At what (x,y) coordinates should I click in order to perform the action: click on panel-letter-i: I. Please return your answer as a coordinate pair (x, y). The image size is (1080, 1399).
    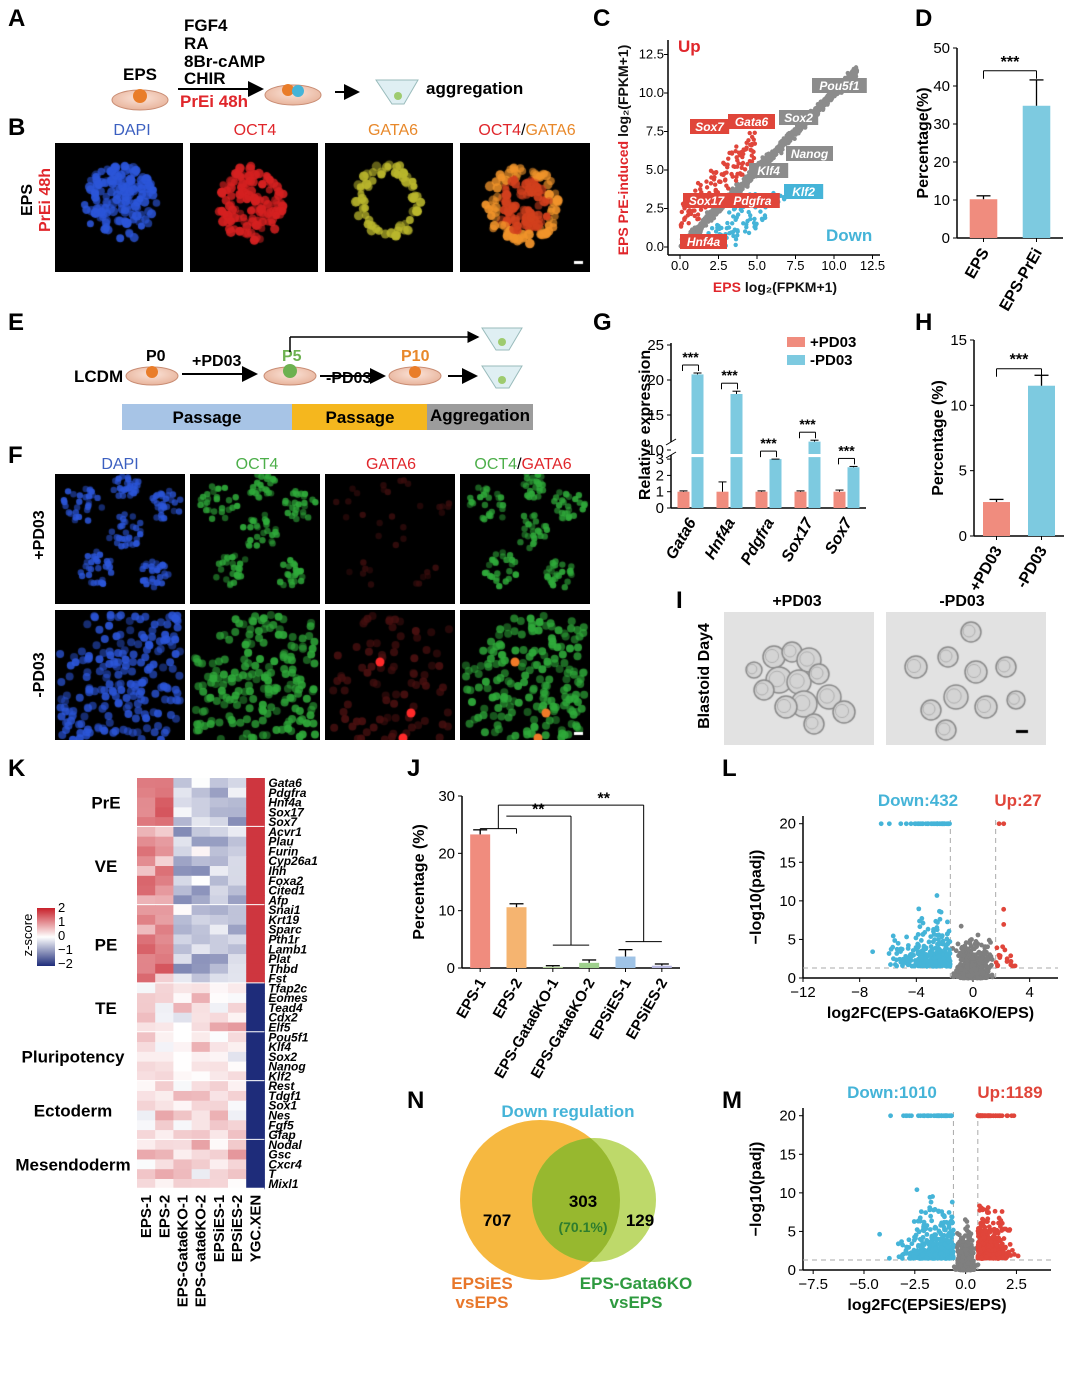
    Looking at the image, I should click on (679, 600).